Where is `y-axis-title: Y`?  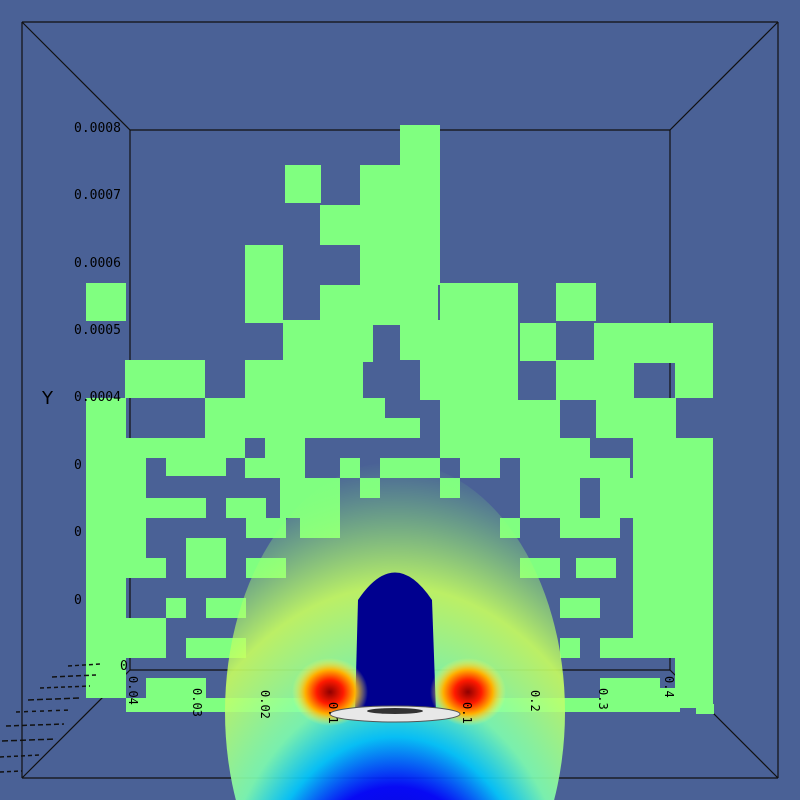 y-axis-title: Y is located at coordinates (47, 398).